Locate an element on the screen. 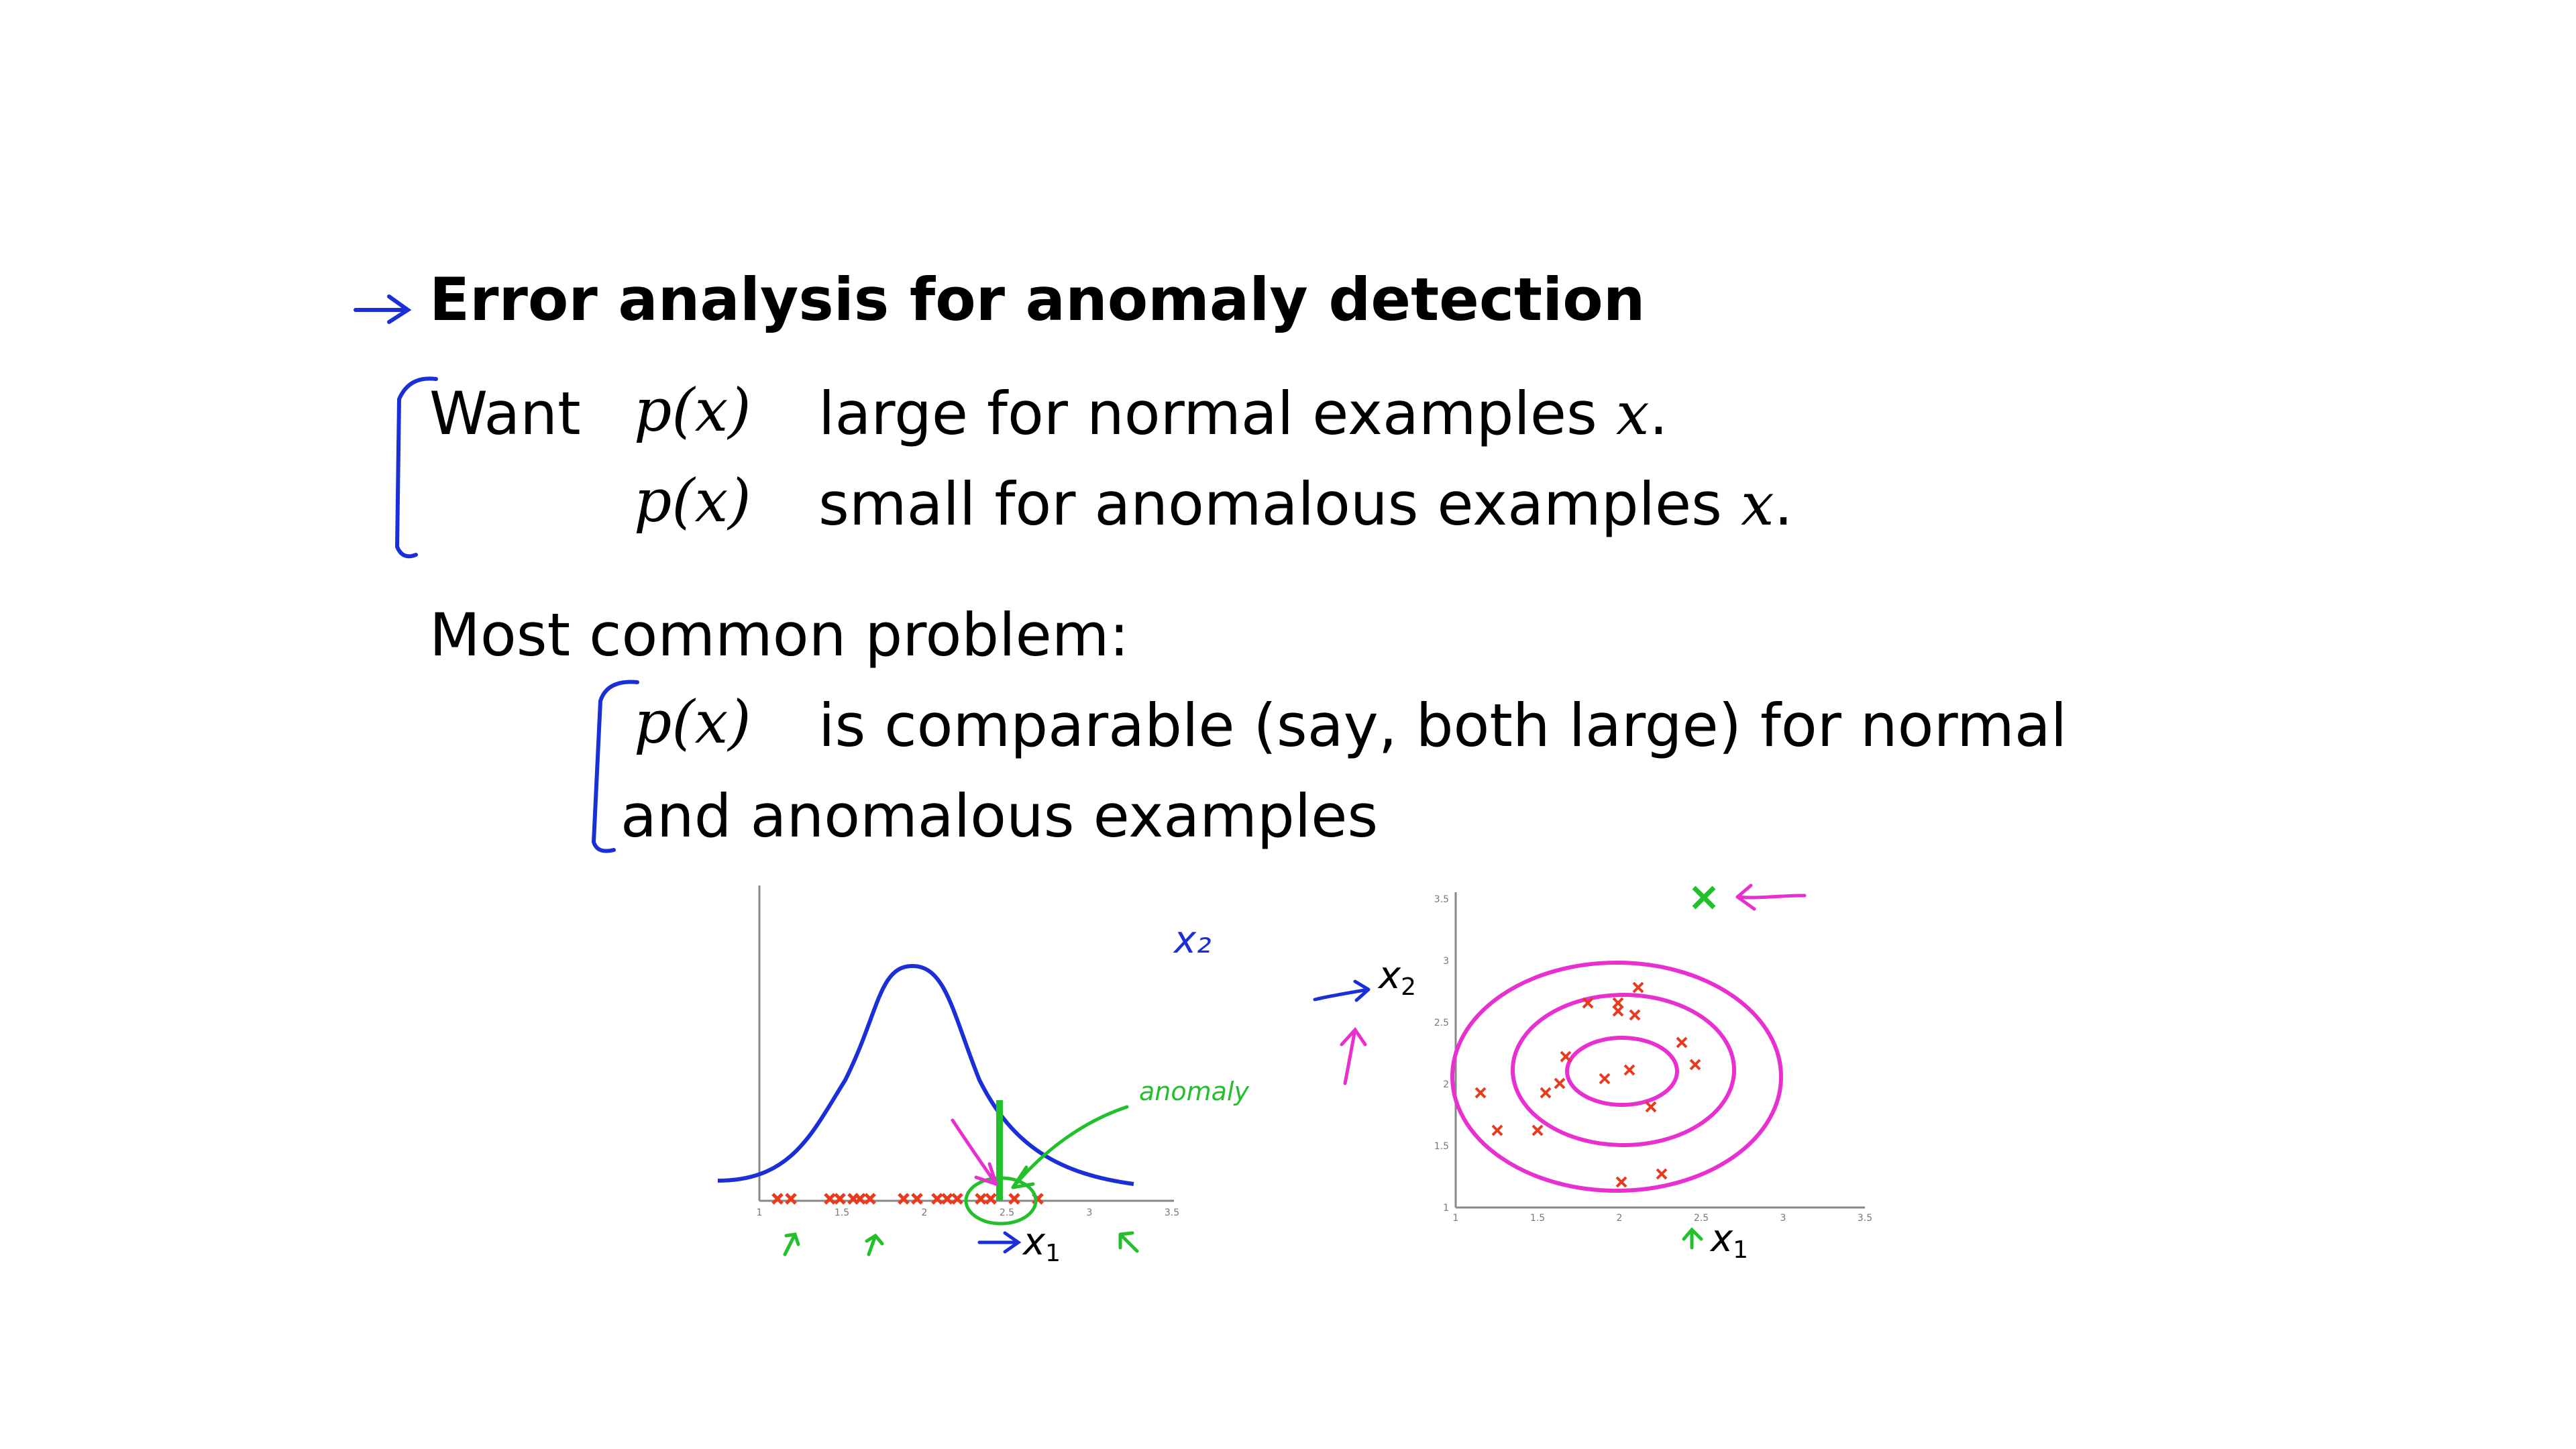 The height and width of the screenshot is (1449, 2576). x2-handwritten-label: x₂ is located at coordinates (1192, 940).